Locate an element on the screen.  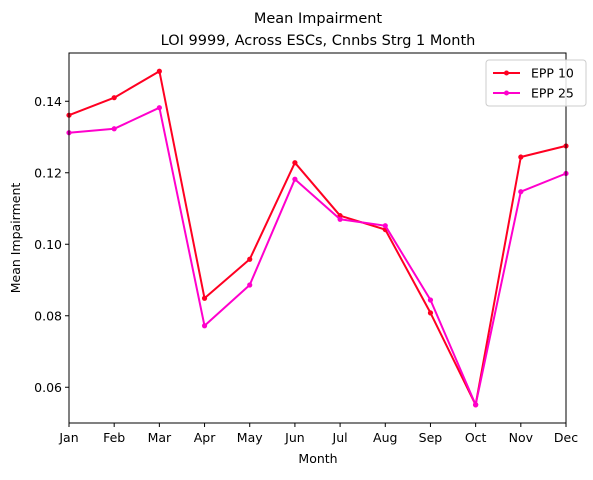
x-tick-label: Dec is located at coordinates (566, 437).